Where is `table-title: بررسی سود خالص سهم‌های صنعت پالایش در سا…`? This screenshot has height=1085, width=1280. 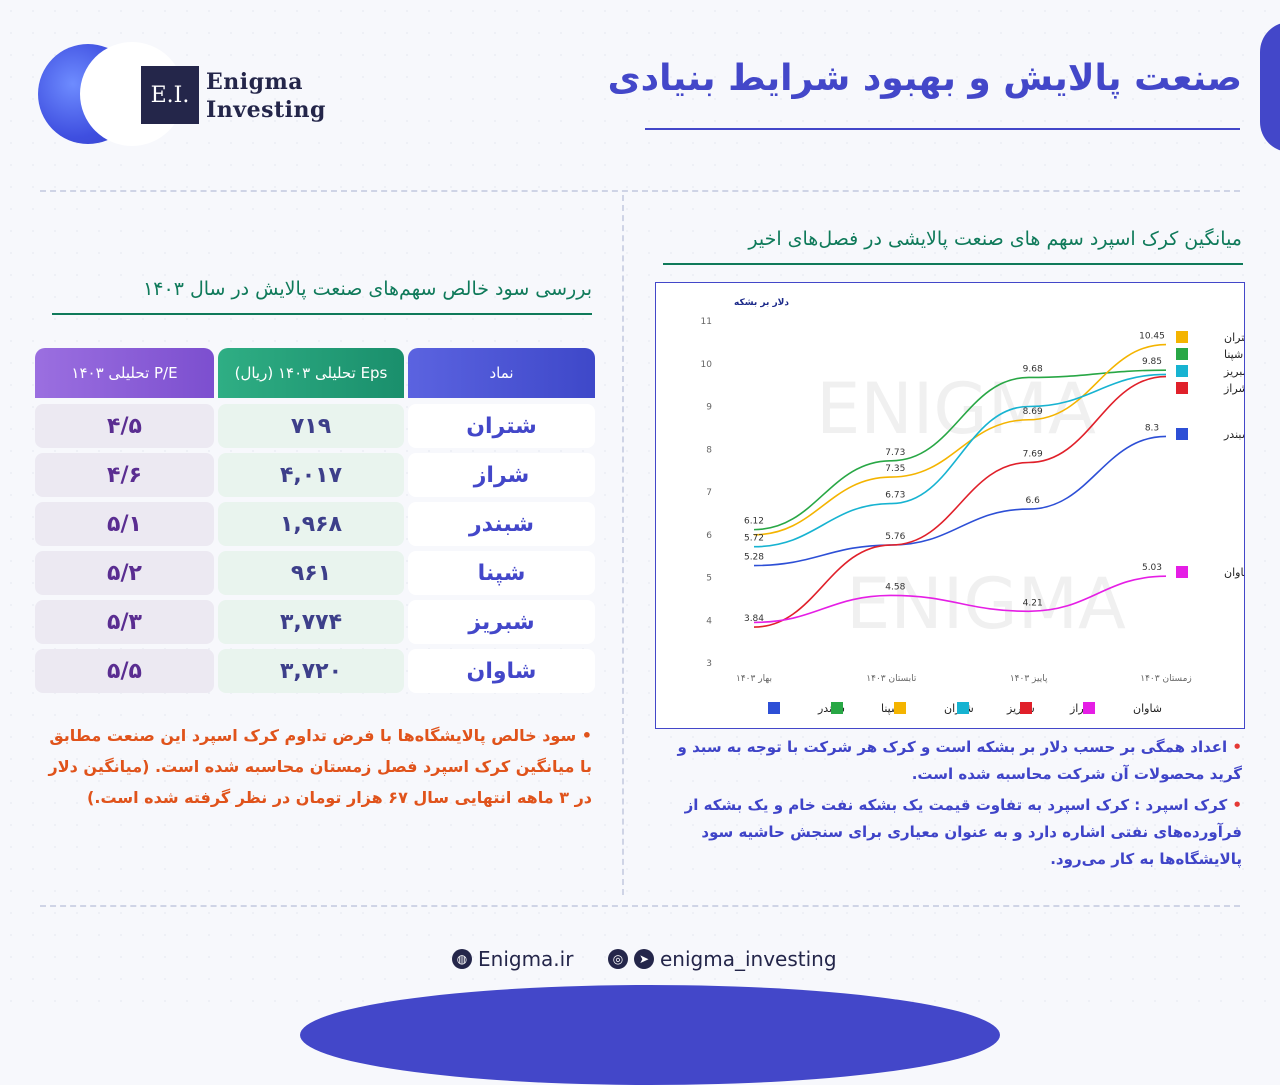 table-title: بررسی سود خالص سهم‌های صنعت پالایش در سا… is located at coordinates (367, 289).